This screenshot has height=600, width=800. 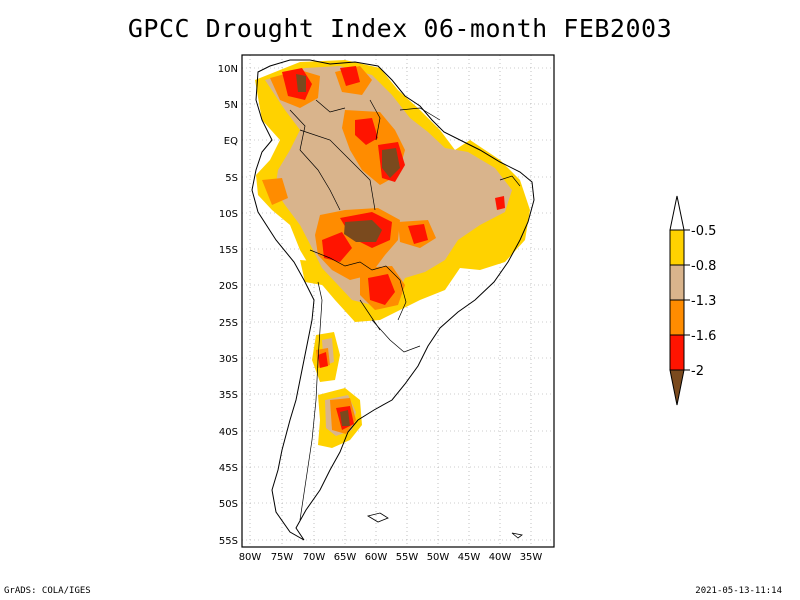 I want to click on drought-shading-brown, so click(x=348, y=250).